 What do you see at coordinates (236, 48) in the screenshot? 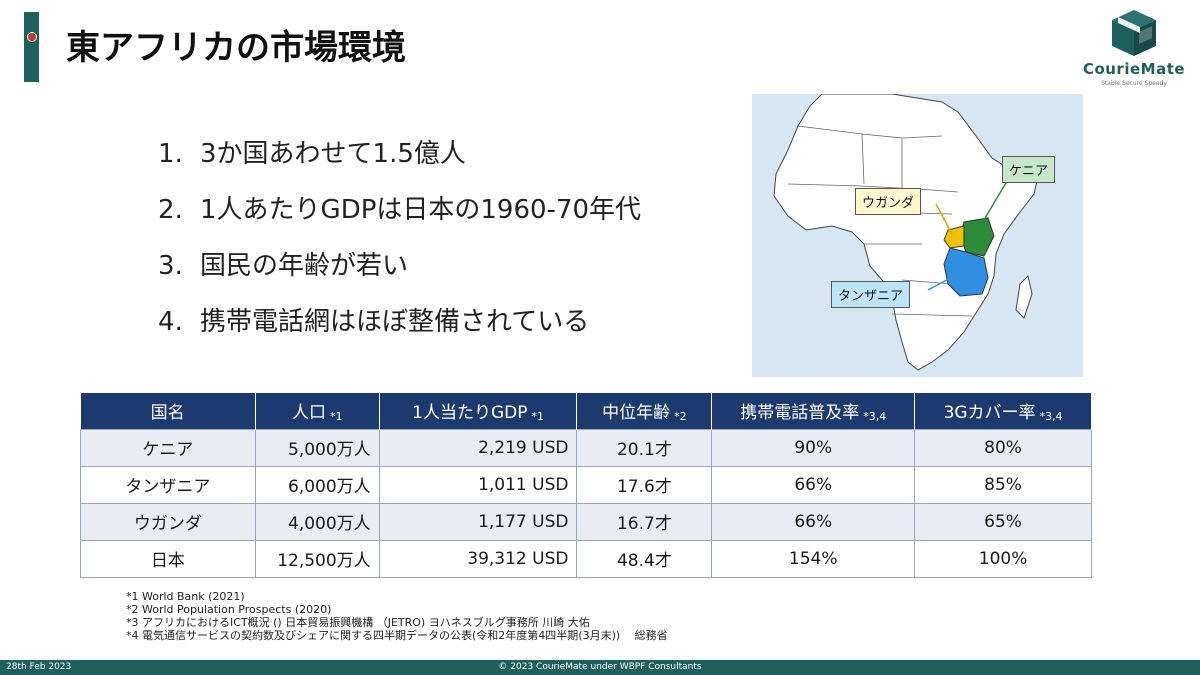
I see `slide-title: 東アフリカの市場環境` at bounding box center [236, 48].